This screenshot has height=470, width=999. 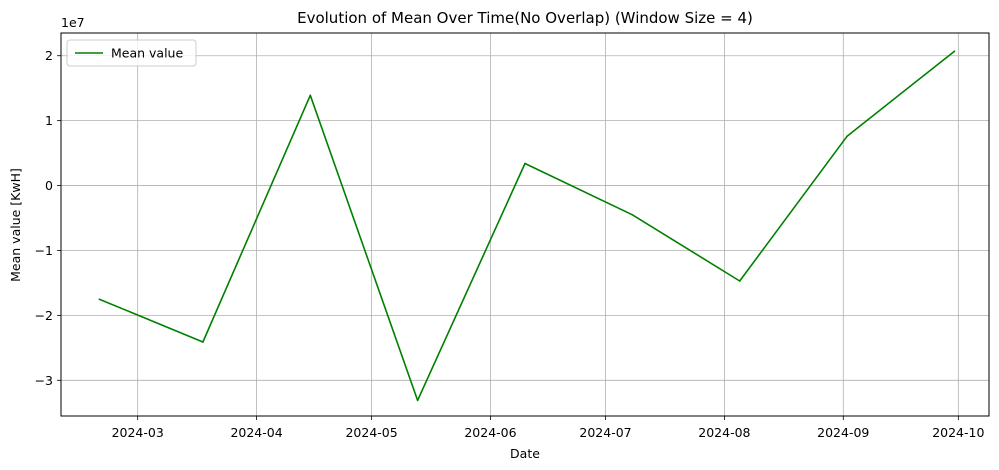 What do you see at coordinates (49, 120) in the screenshot?
I see `y-tick-label: 1` at bounding box center [49, 120].